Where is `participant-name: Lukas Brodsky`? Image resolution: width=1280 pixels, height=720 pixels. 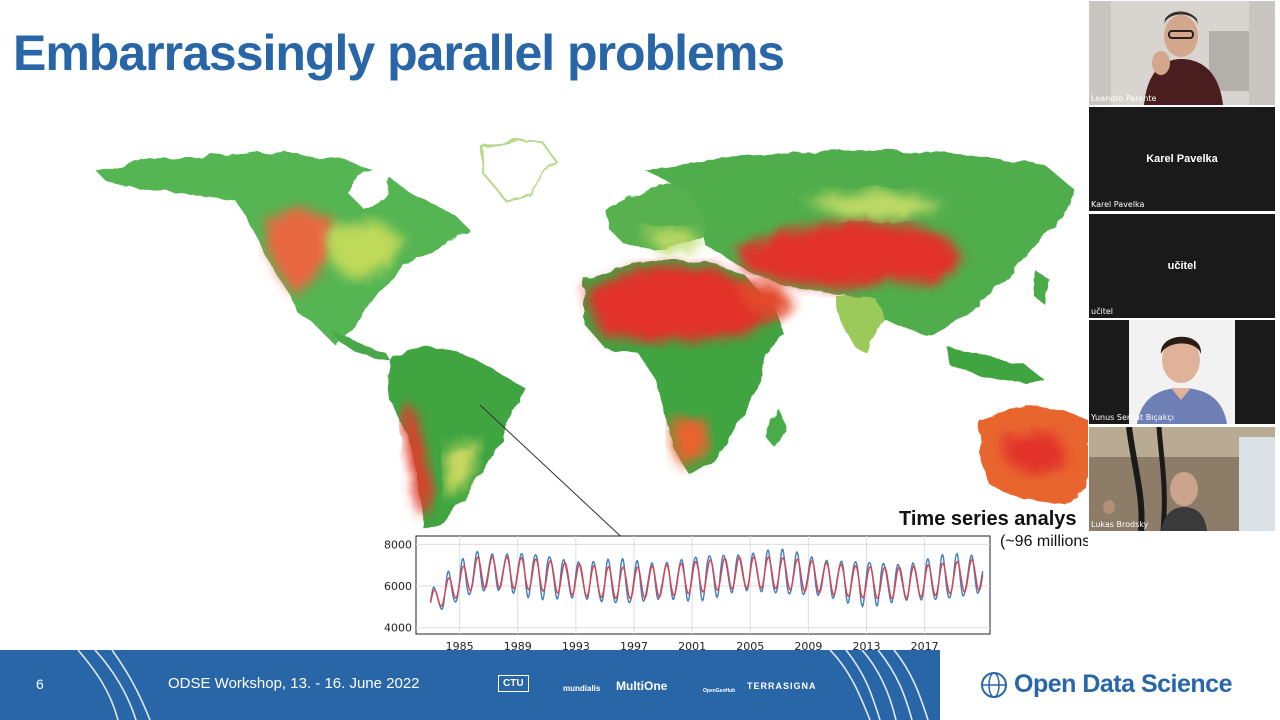
participant-name: Lukas Brodsky is located at coordinates (1120, 524).